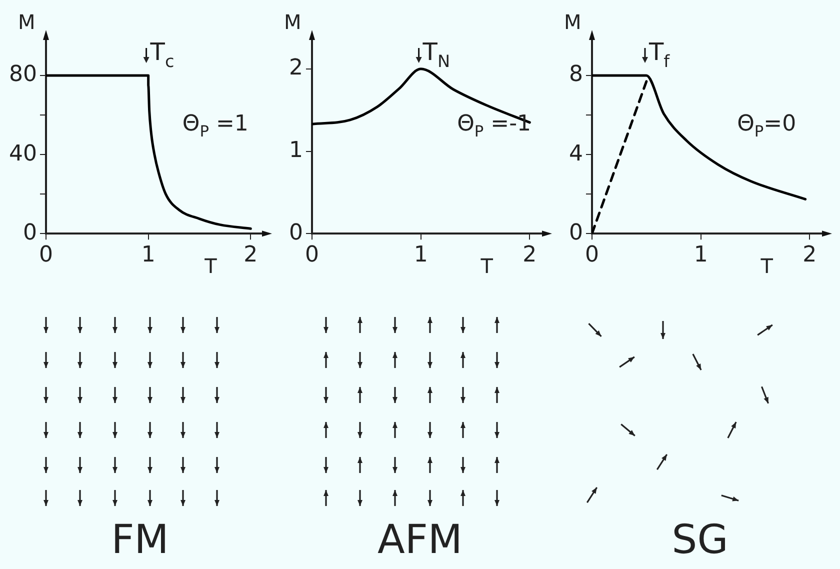 The image size is (840, 569). I want to click on y-tick-label: 1, so click(295, 150).